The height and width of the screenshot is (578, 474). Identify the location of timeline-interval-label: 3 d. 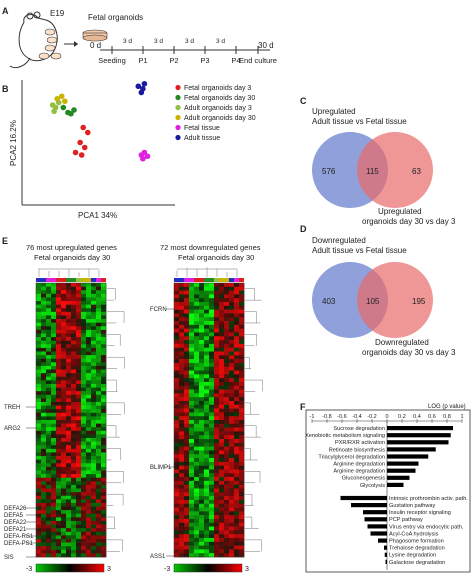
(127, 41).